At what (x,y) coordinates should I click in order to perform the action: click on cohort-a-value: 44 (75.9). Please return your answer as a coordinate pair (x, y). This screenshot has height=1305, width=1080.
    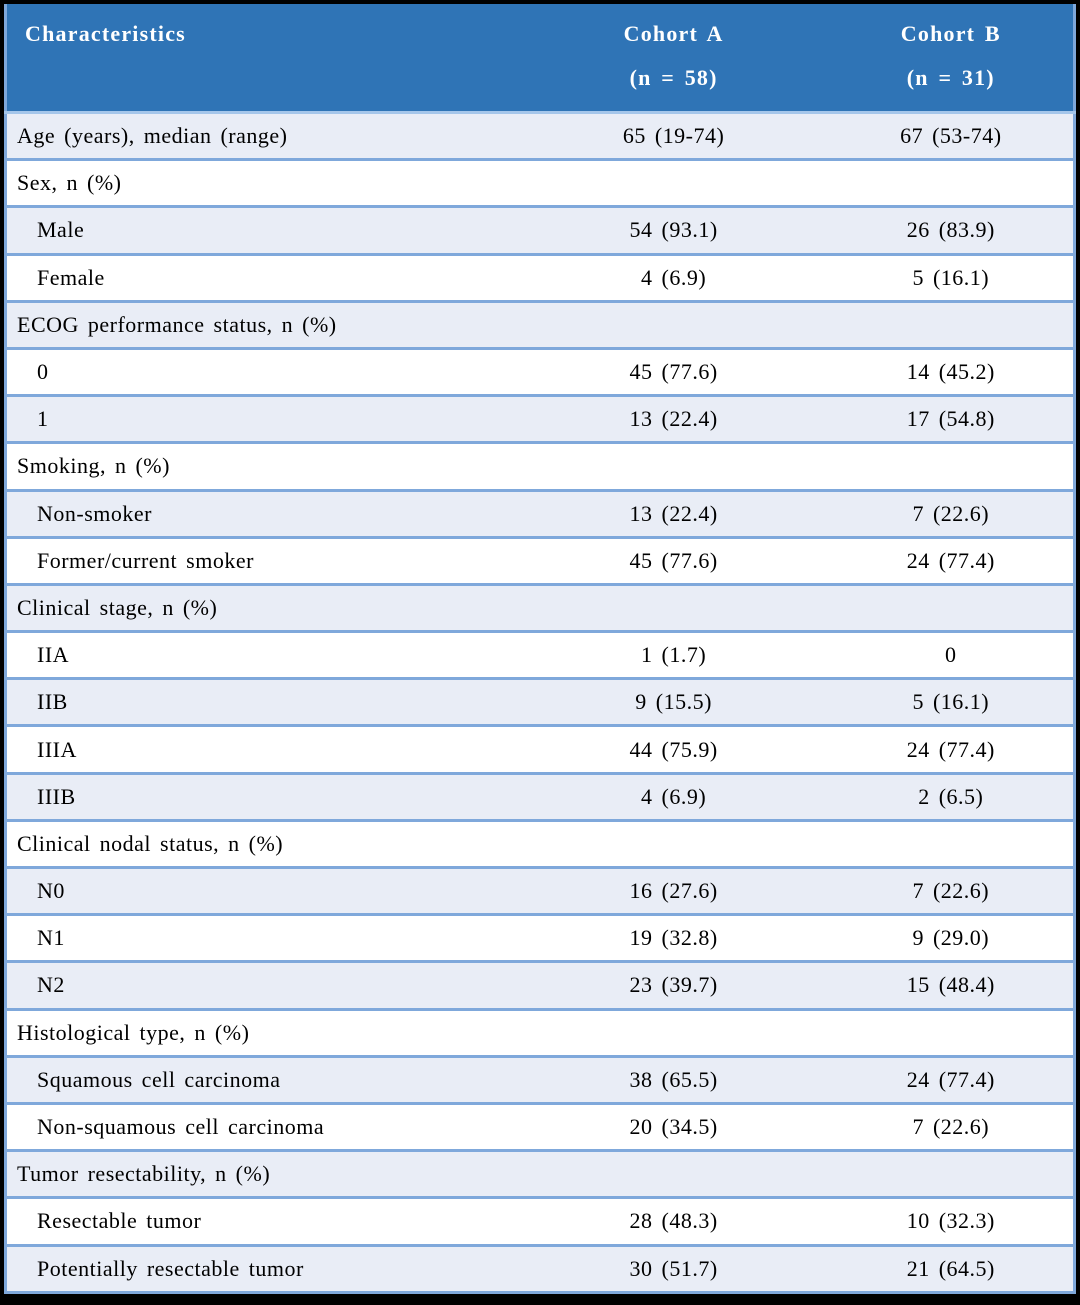
    Looking at the image, I should click on (673, 749).